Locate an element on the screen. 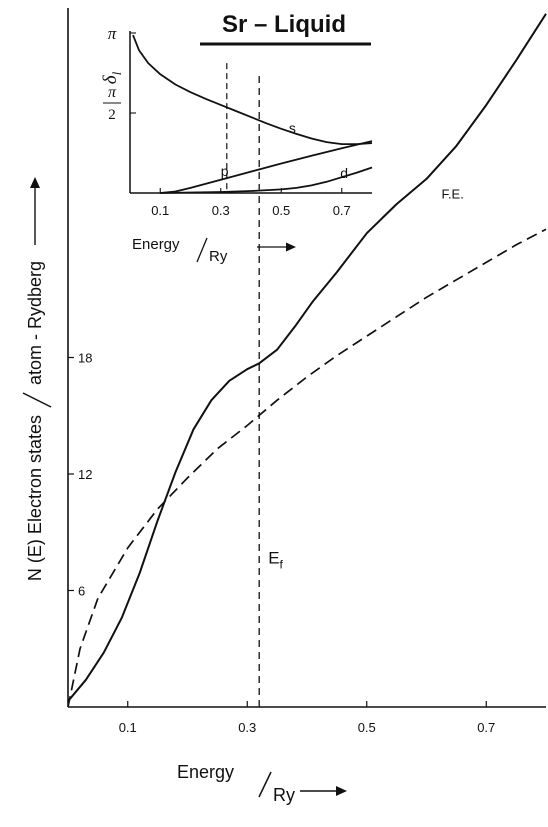 The height and width of the screenshot is (827, 548). x-axis-label: Energy is located at coordinates (205, 772).